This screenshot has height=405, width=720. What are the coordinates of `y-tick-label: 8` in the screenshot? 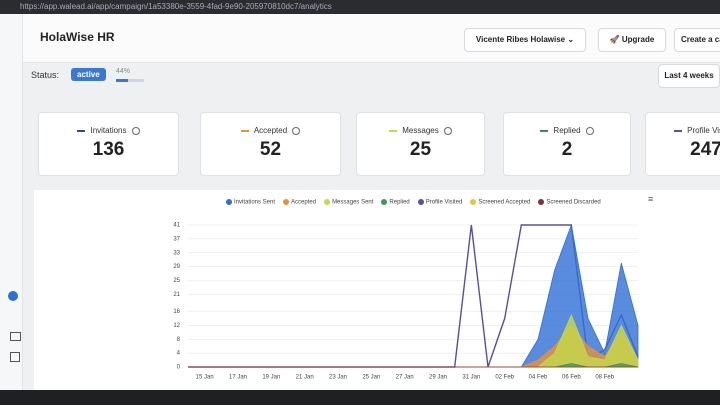 It's located at (179, 340).